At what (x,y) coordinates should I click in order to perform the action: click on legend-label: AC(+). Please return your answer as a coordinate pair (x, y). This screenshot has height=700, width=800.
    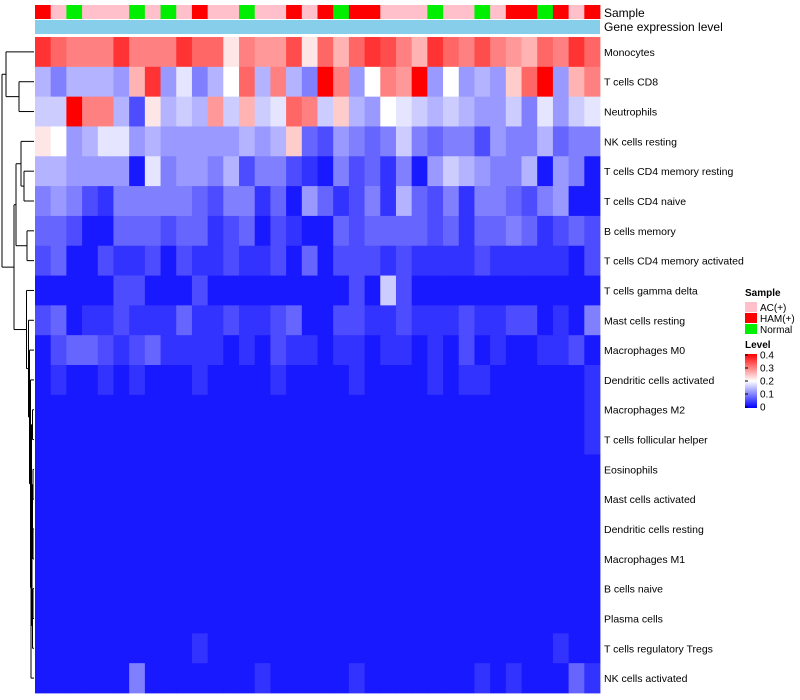
    Looking at the image, I should click on (773, 308).